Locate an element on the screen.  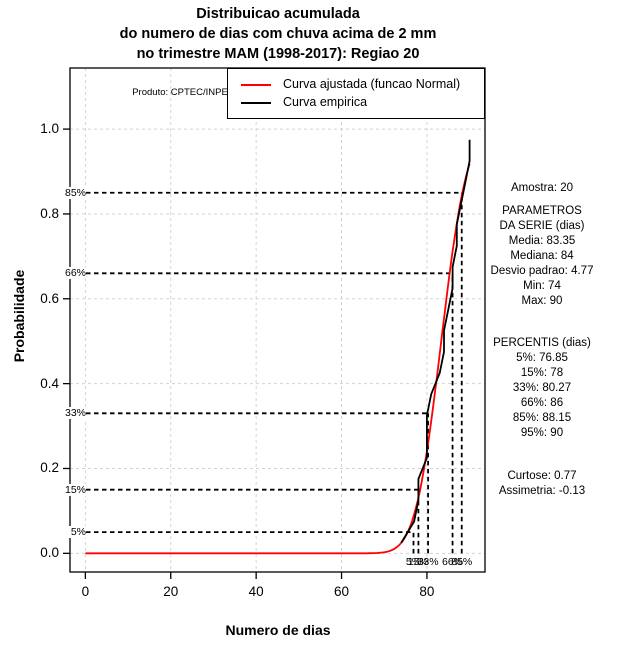
x-tick-label: 60 is located at coordinates (342, 591).